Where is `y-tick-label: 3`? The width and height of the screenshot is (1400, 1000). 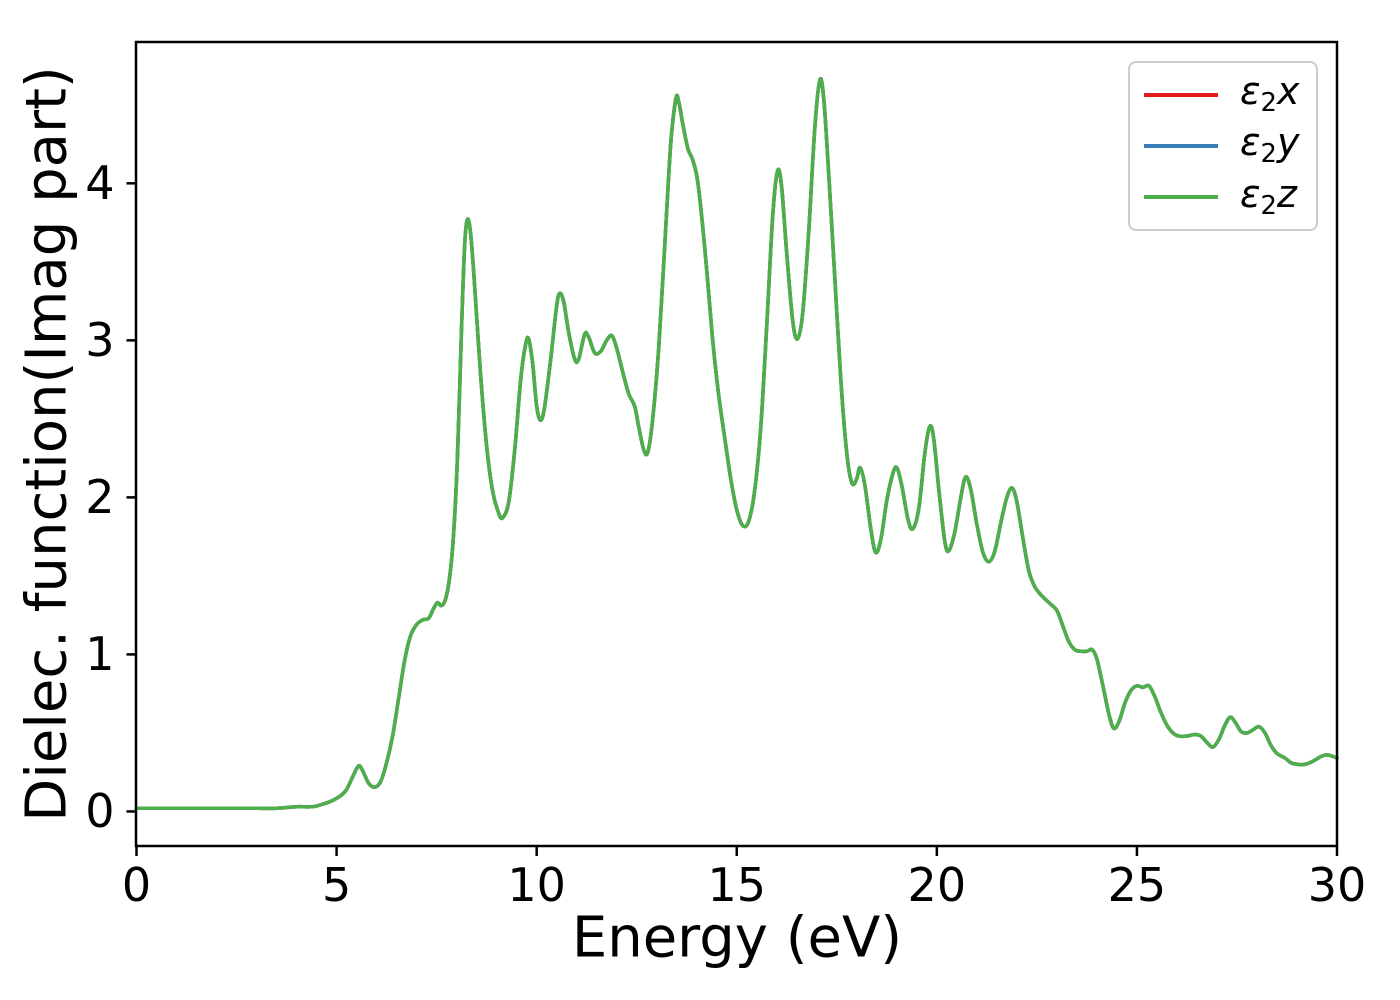 y-tick-label: 3 is located at coordinates (100, 340).